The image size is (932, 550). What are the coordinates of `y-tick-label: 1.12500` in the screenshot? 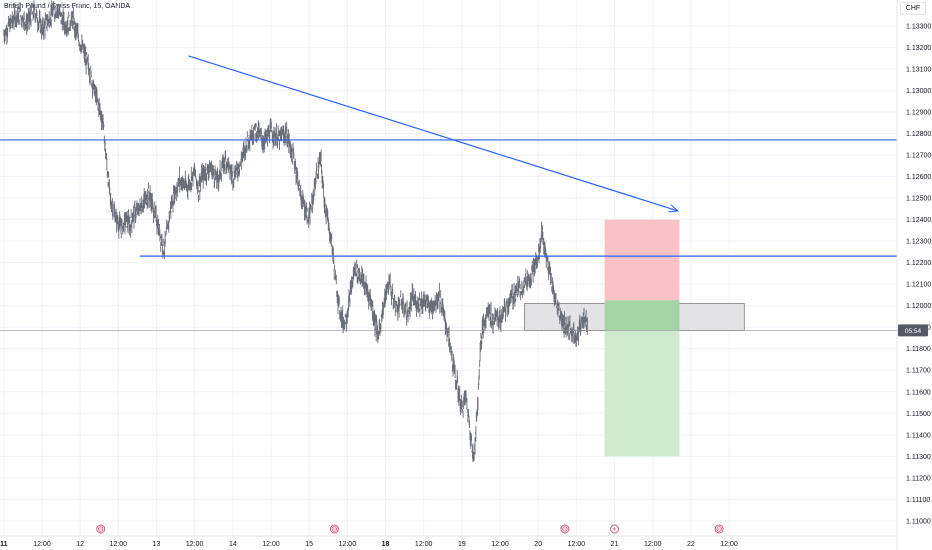 It's located at (918, 199).